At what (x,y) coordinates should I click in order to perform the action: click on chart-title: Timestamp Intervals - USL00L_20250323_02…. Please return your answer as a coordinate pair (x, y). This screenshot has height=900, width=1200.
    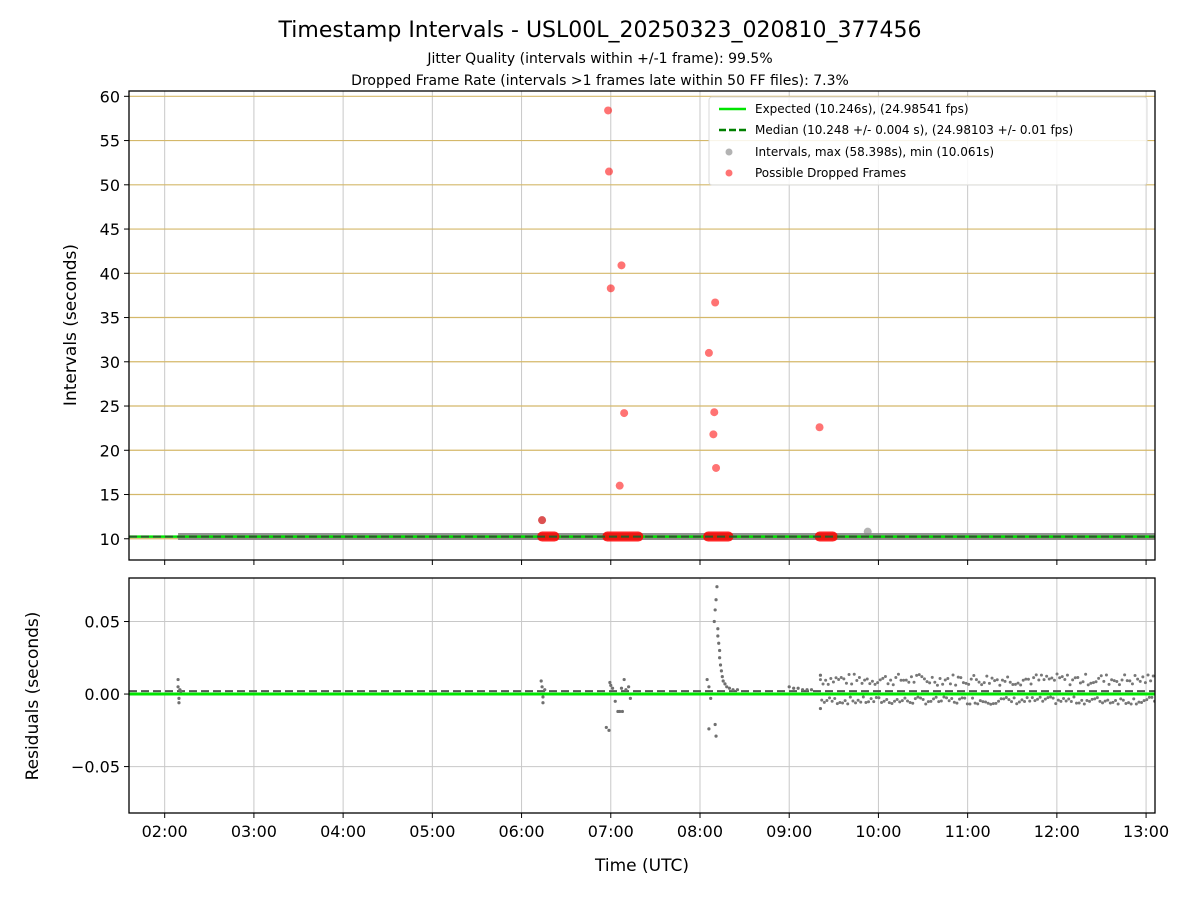
    Looking at the image, I should click on (600, 30).